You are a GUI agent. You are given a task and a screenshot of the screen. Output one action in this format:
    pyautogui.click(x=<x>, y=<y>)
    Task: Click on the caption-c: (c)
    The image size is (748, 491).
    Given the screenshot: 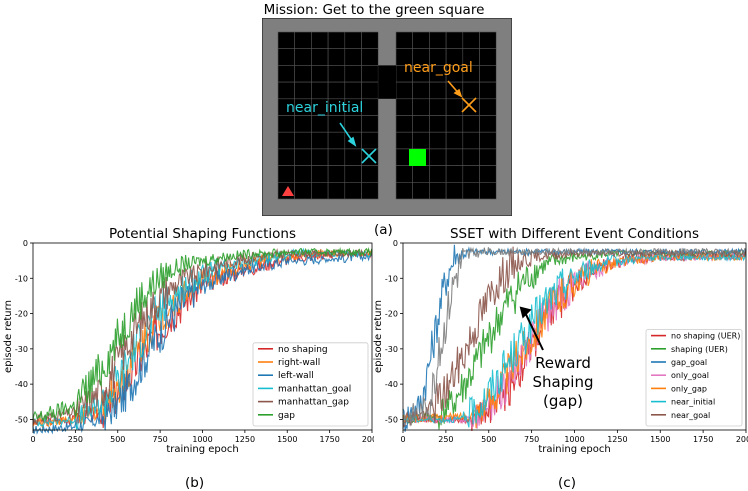 What is the action you would take?
    pyautogui.click(x=567, y=483)
    